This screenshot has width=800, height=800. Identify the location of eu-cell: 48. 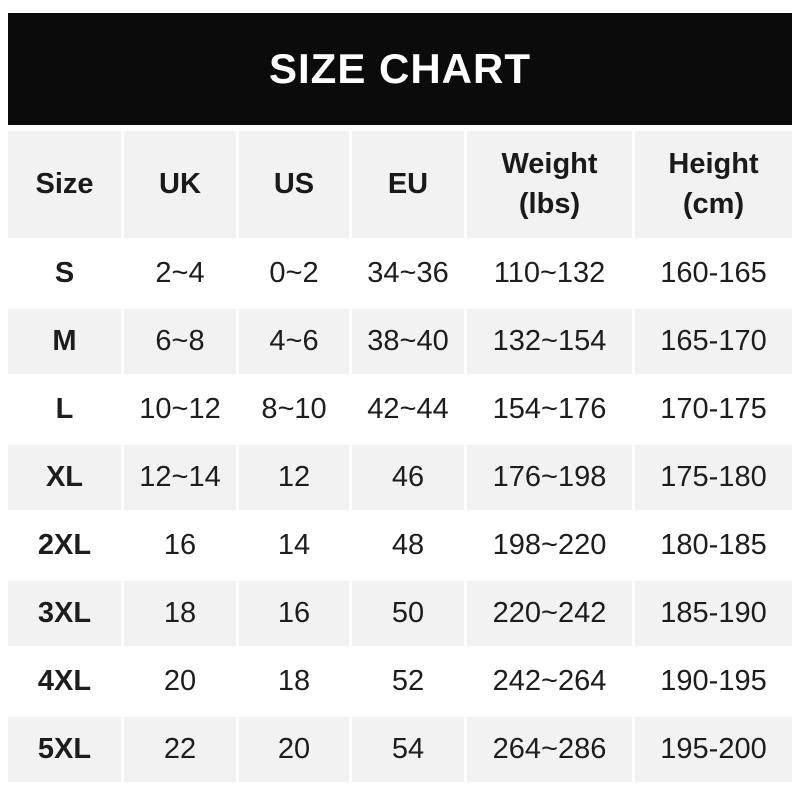
(408, 545).